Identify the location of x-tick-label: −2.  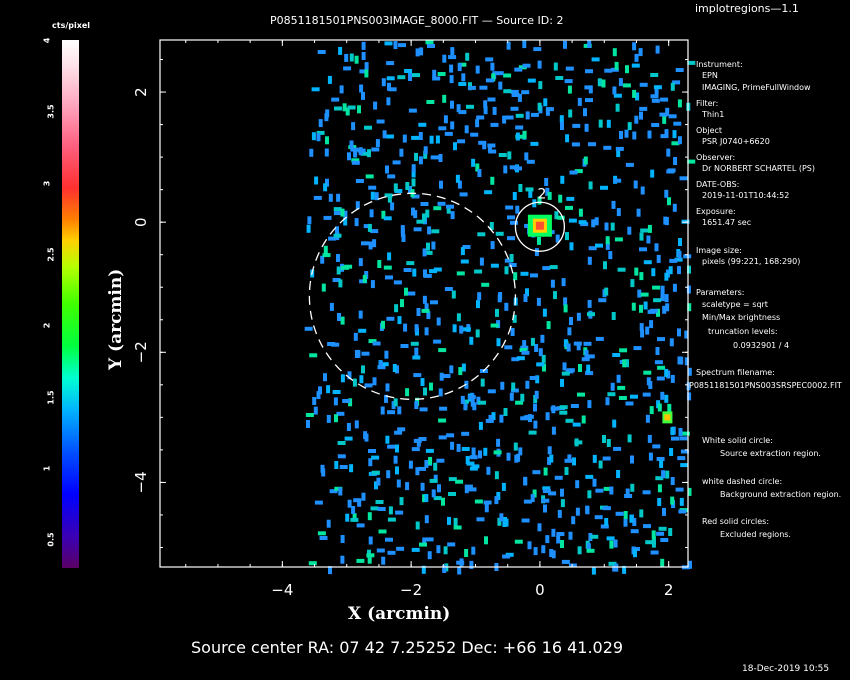
(411, 590).